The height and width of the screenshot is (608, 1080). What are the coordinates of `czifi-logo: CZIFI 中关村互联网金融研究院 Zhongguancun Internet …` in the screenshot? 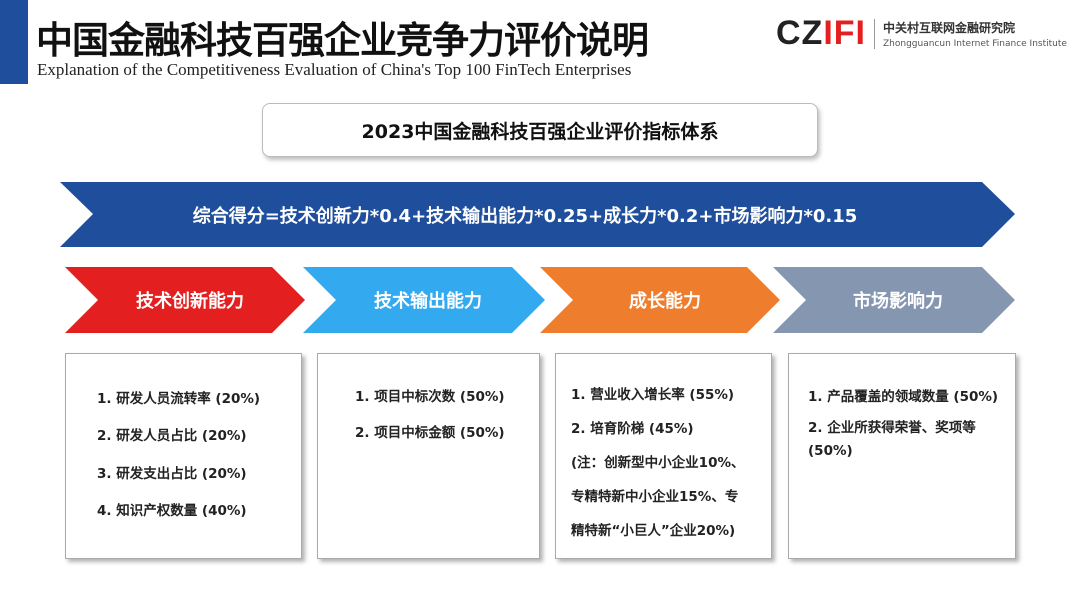 It's located at (921, 33).